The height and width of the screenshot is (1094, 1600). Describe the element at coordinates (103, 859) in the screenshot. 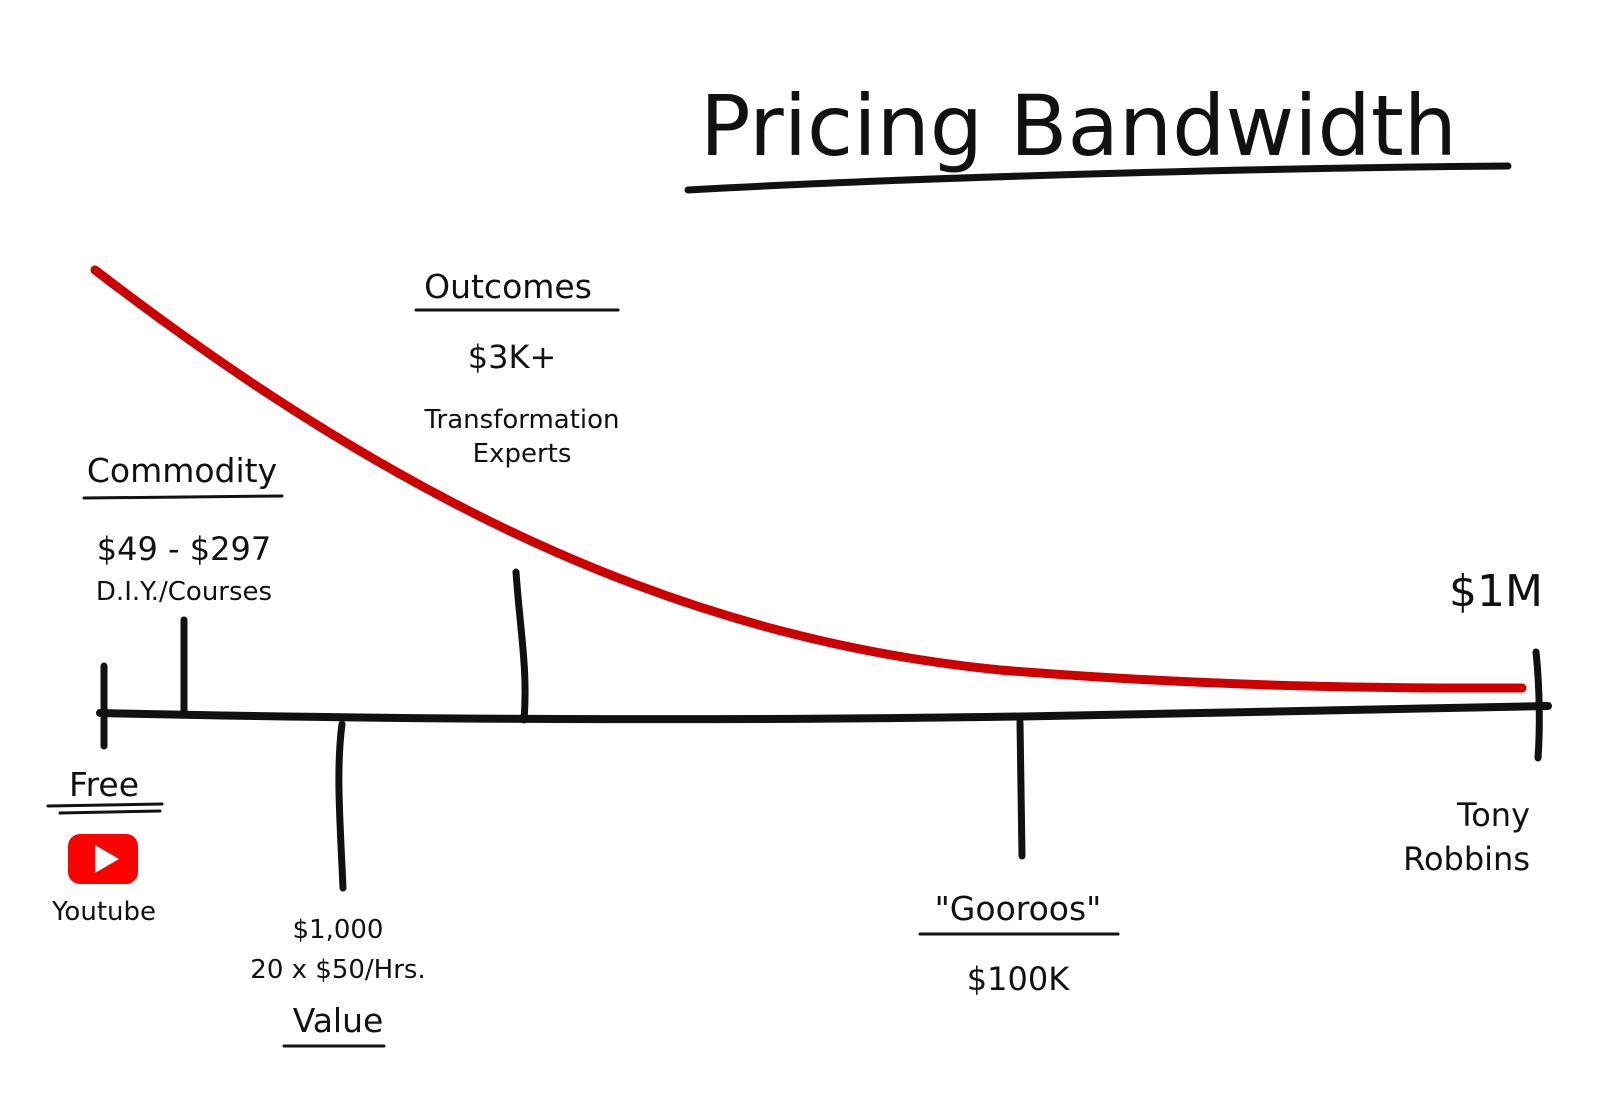

I see `youtube-play-icon` at that location.